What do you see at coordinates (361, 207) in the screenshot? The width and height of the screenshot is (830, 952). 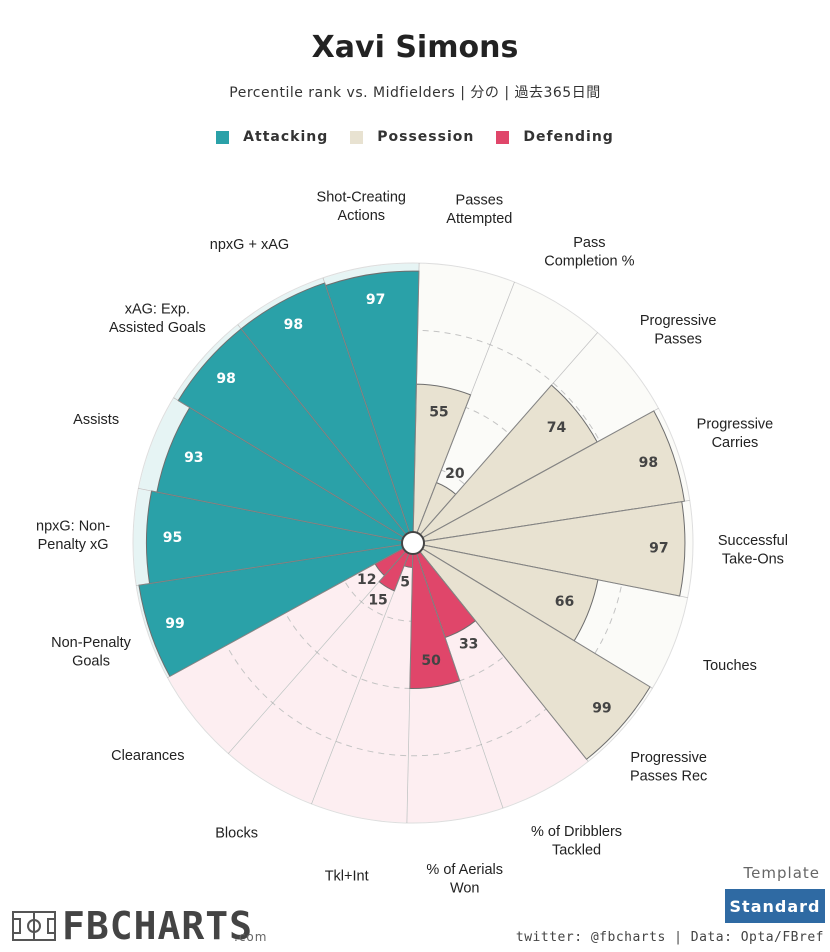 I see `axis-label-shot-creating-actions: Shot-Creating Actions` at bounding box center [361, 207].